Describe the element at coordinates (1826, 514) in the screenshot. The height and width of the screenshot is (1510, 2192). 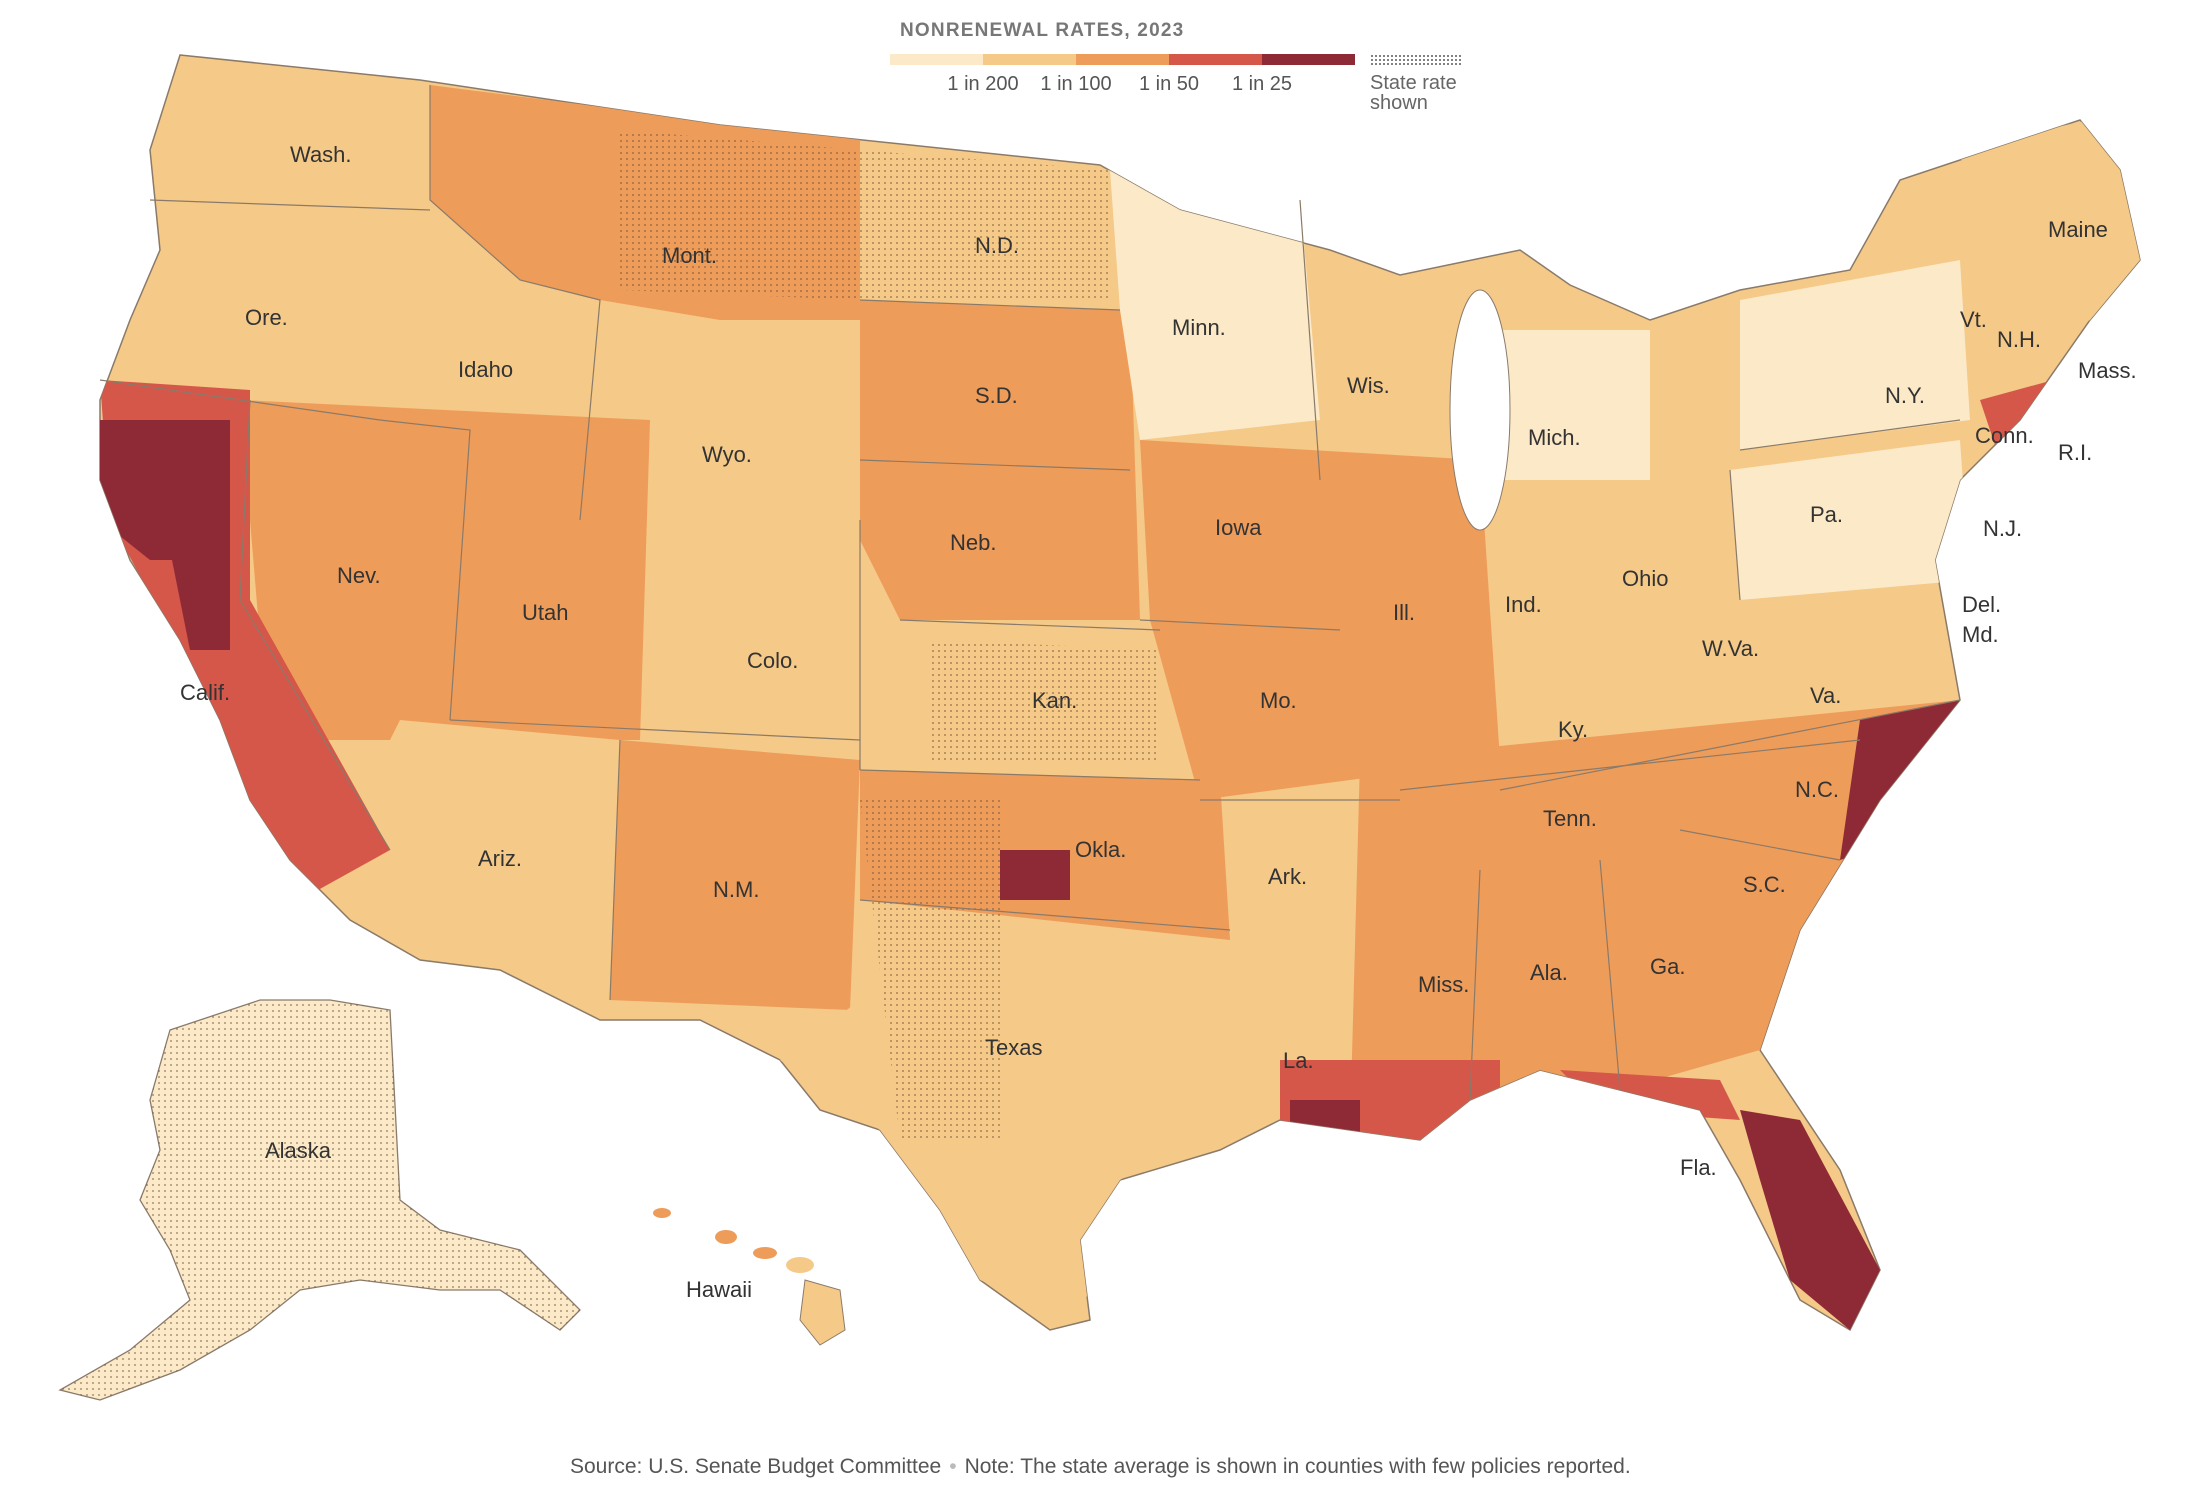
I see `state-label-pa: Pa.` at that location.